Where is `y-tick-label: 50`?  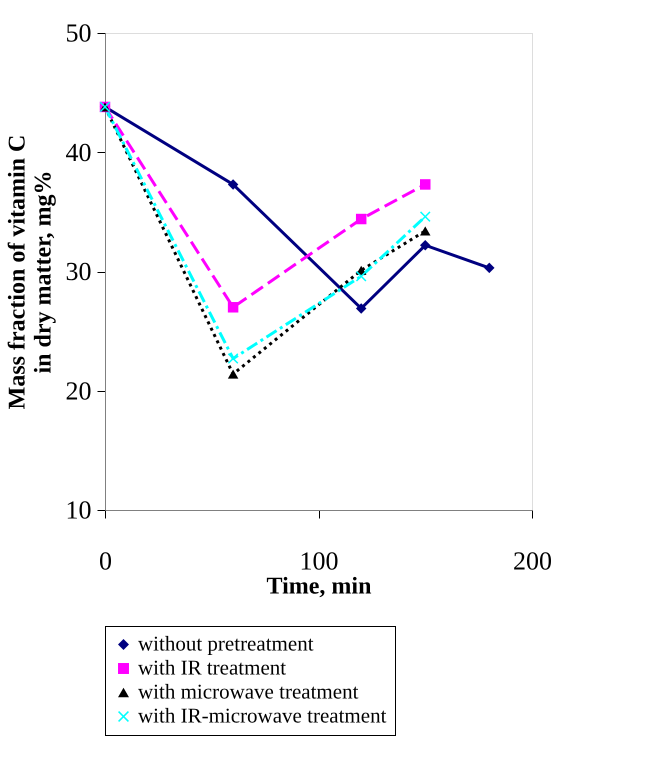
y-tick-label: 50 is located at coordinates (79, 33).